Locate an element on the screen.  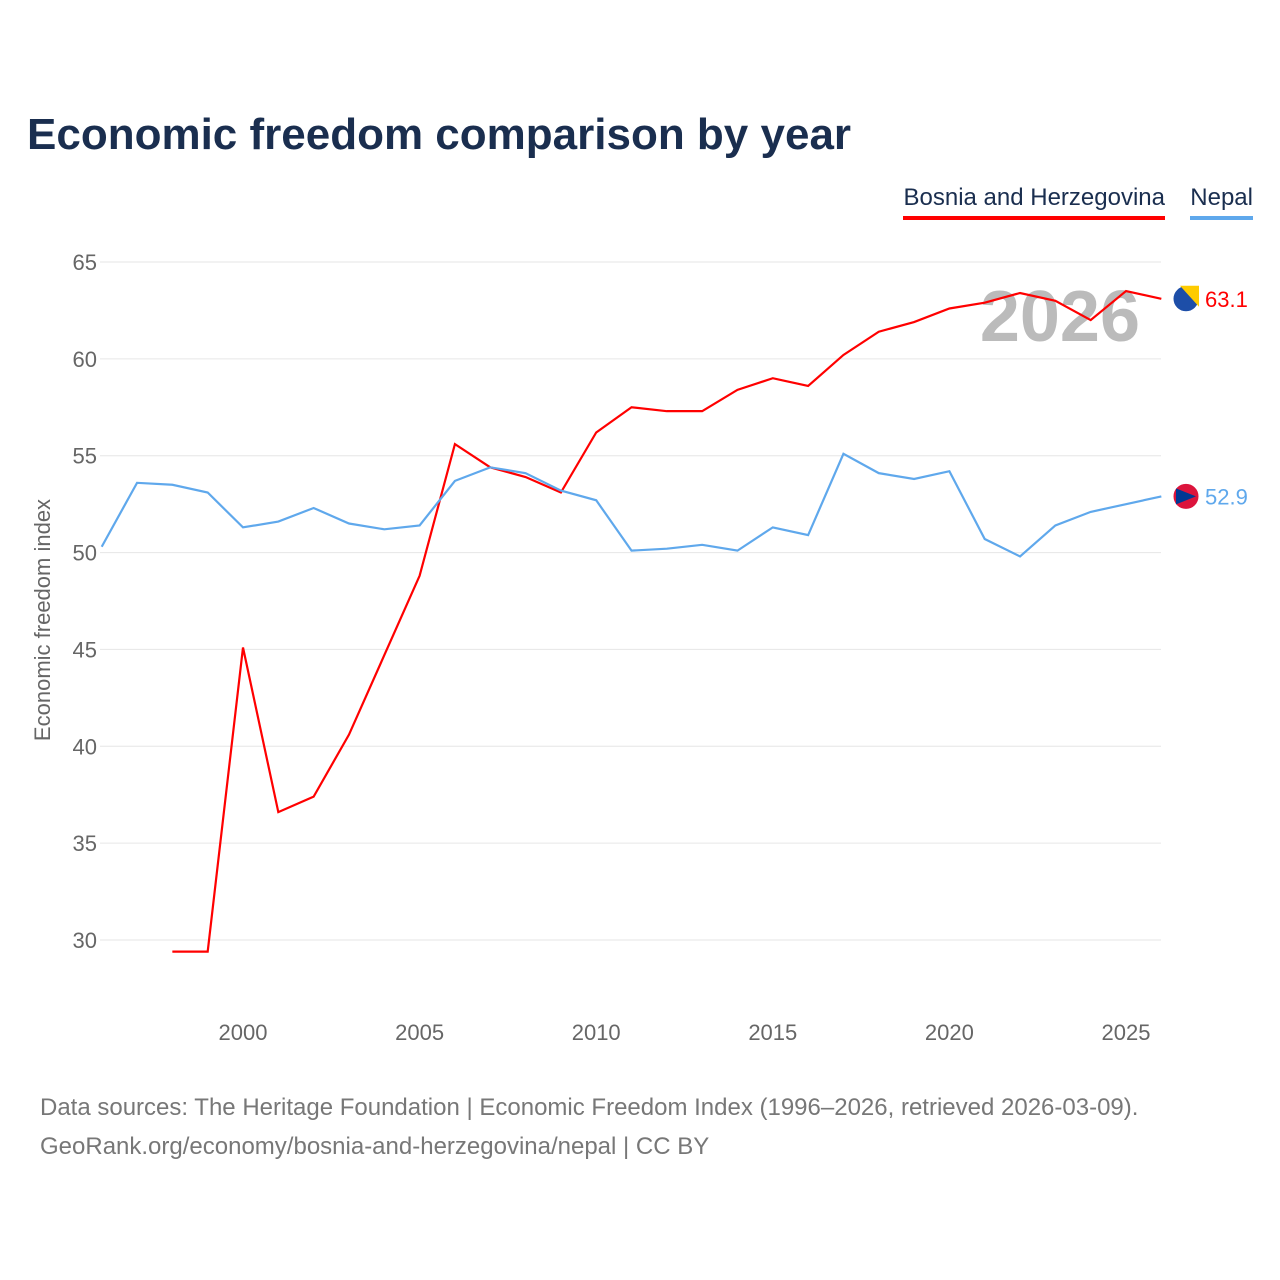
chart-title: Economic freedom comparison by year is located at coordinates (439, 134).